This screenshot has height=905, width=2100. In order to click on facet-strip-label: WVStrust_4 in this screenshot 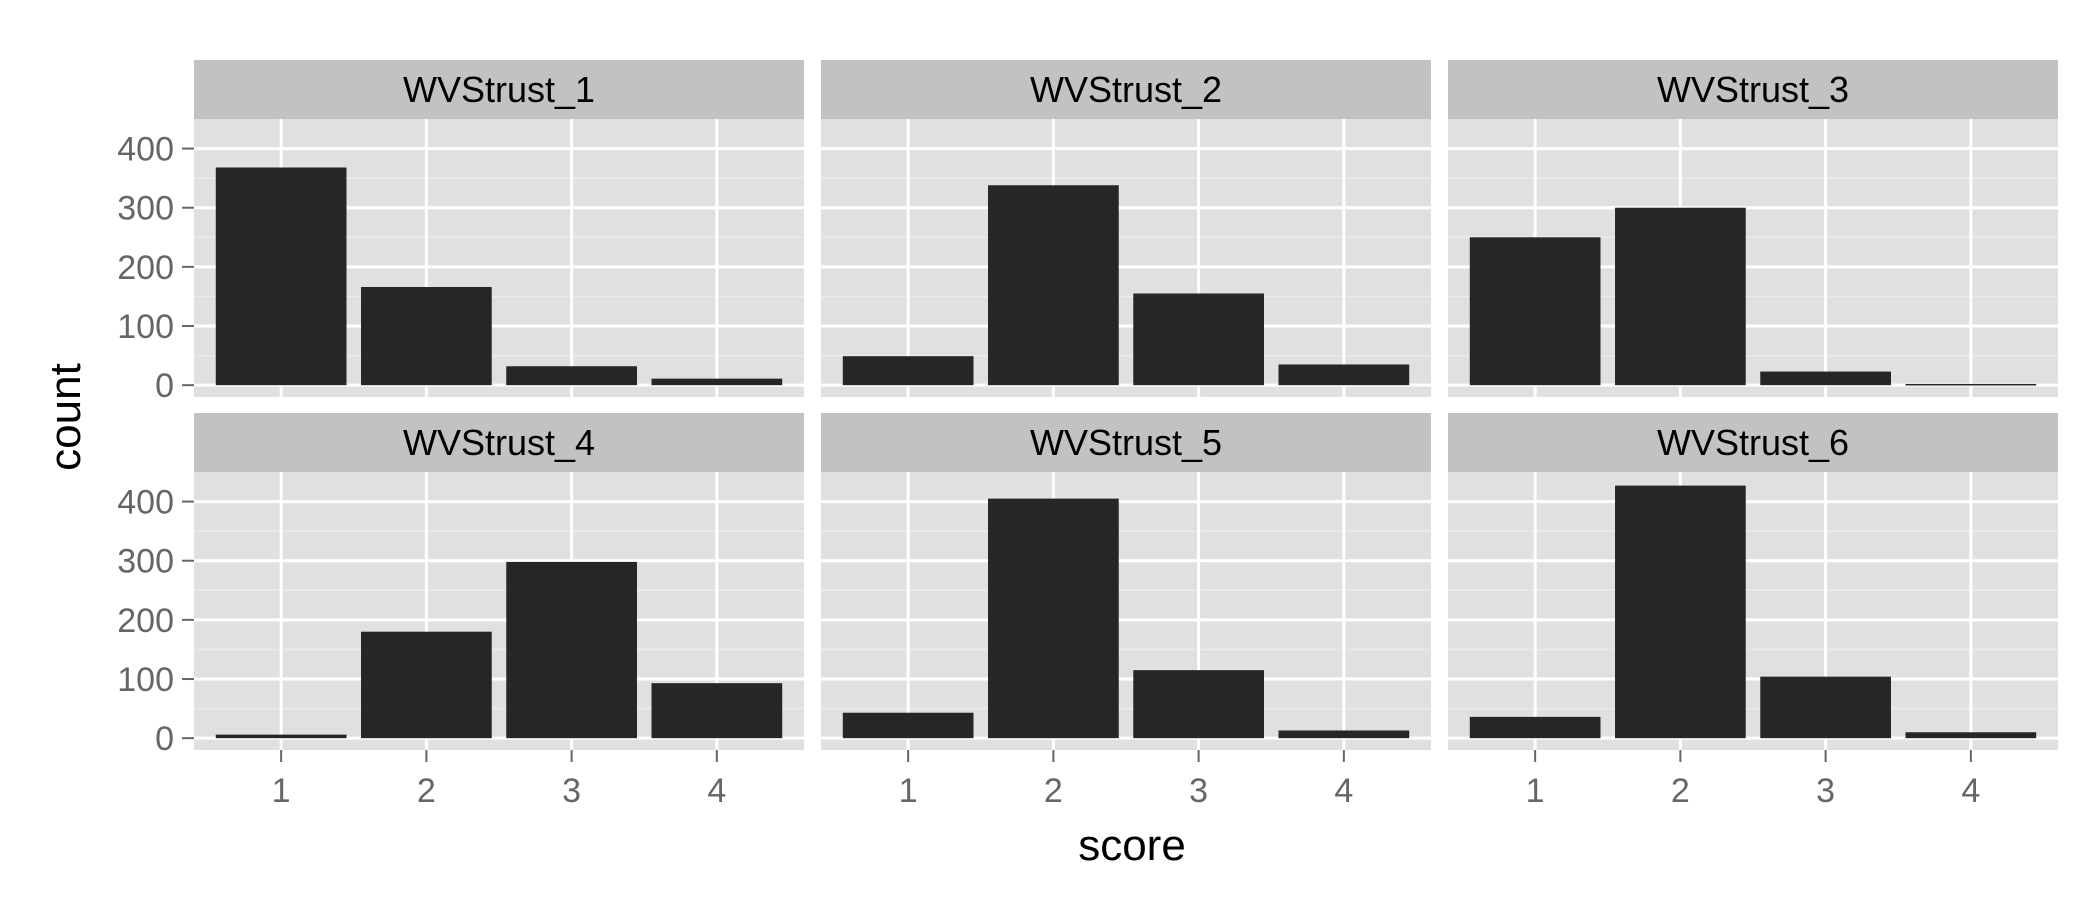, I will do `click(499, 442)`.